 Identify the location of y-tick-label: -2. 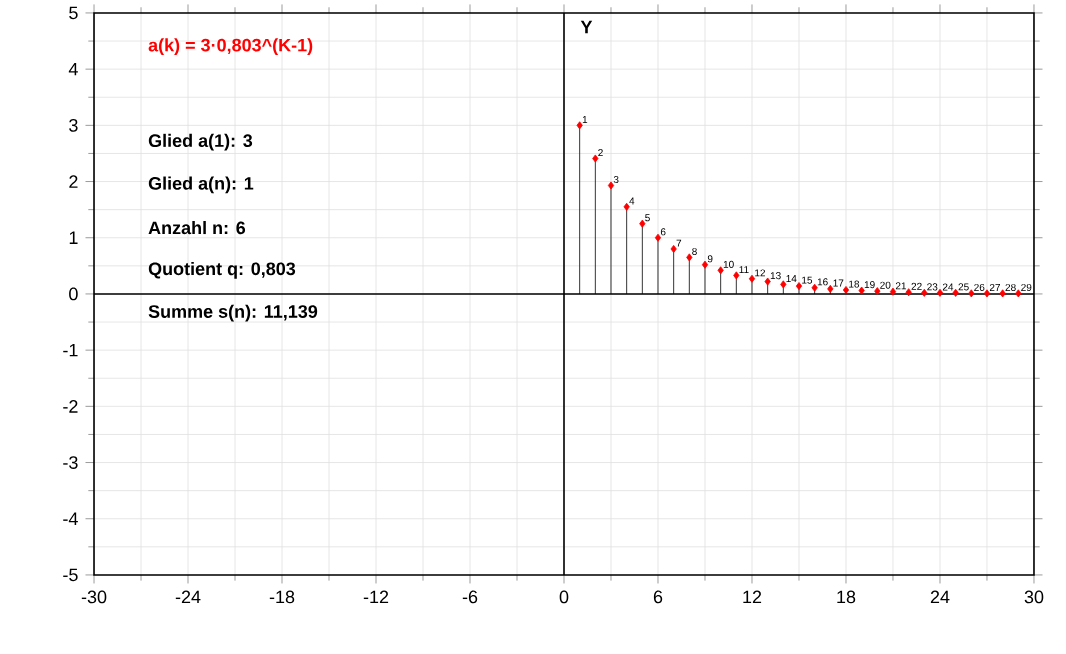
(70, 406).